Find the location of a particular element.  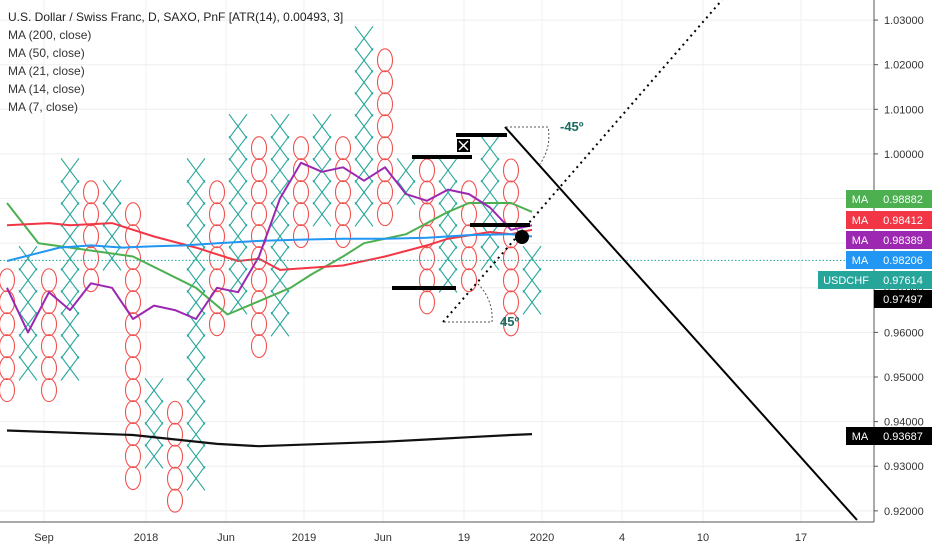

price-tag-value: 0.98389 is located at coordinates (903, 241).